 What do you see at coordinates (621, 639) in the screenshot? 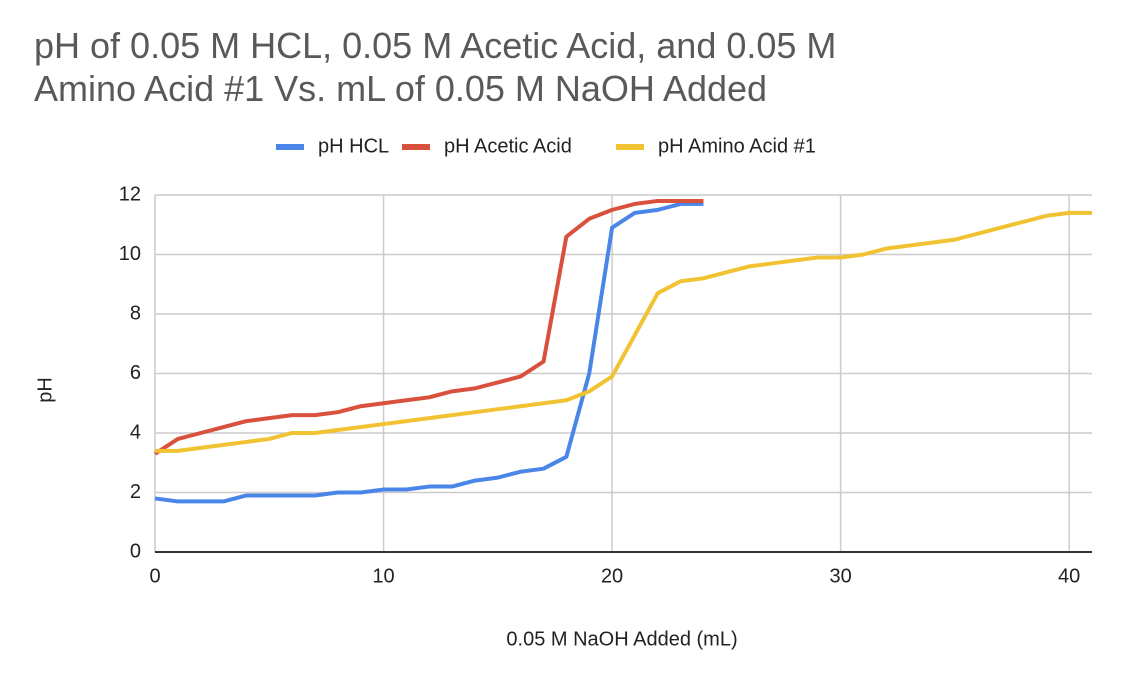
I see `x-axis-label: 0.05 M NaOH Added (mL)` at bounding box center [621, 639].